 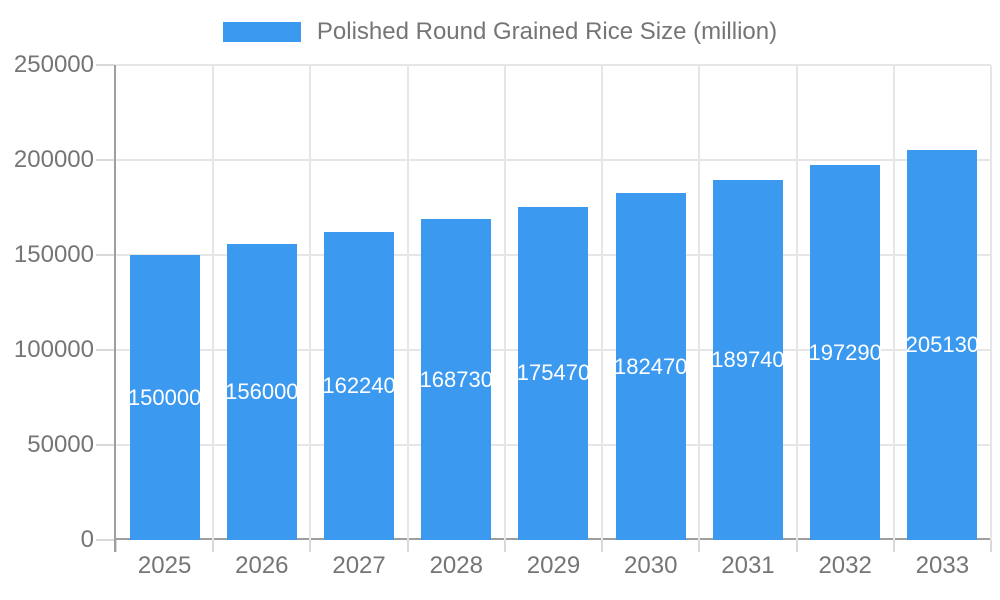 I want to click on x-axis-labels: 2025 2026 2027 2028 2029 2030 2031 2032 2033, so click(x=553, y=567).